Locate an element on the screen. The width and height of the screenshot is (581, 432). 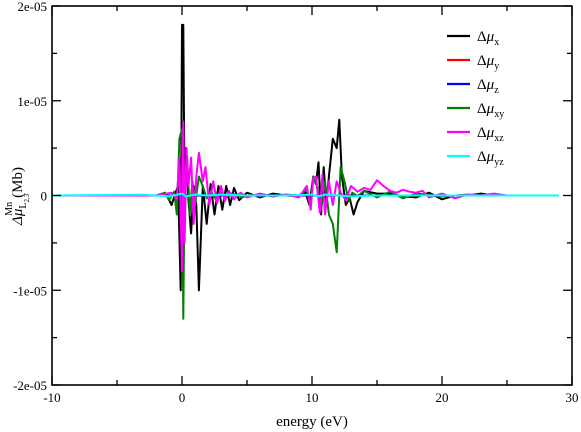
x-tick-label: 0 is located at coordinates (182, 397).